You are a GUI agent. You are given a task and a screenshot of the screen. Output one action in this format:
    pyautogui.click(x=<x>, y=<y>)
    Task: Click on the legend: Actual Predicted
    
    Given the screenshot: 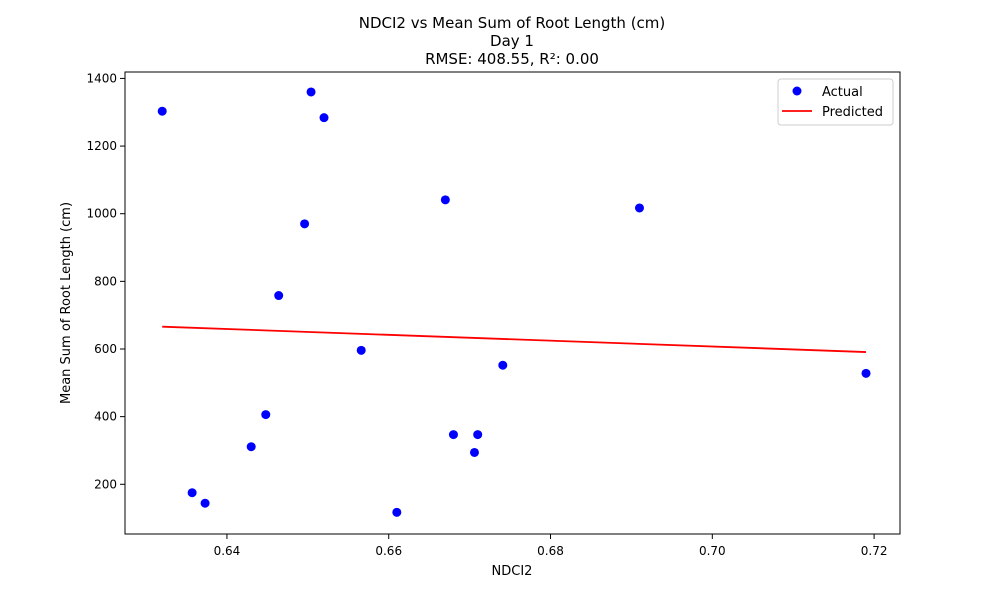 What is the action you would take?
    pyautogui.click(x=835, y=102)
    